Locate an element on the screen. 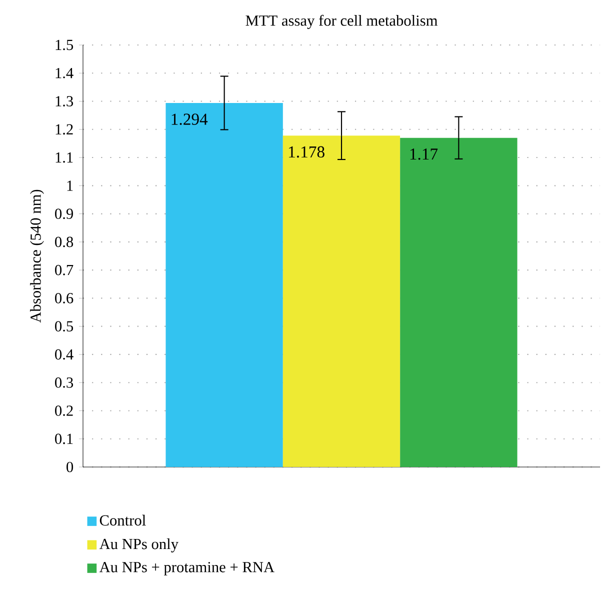 This screenshot has height=595, width=605. data-label: 1.294 is located at coordinates (190, 119).